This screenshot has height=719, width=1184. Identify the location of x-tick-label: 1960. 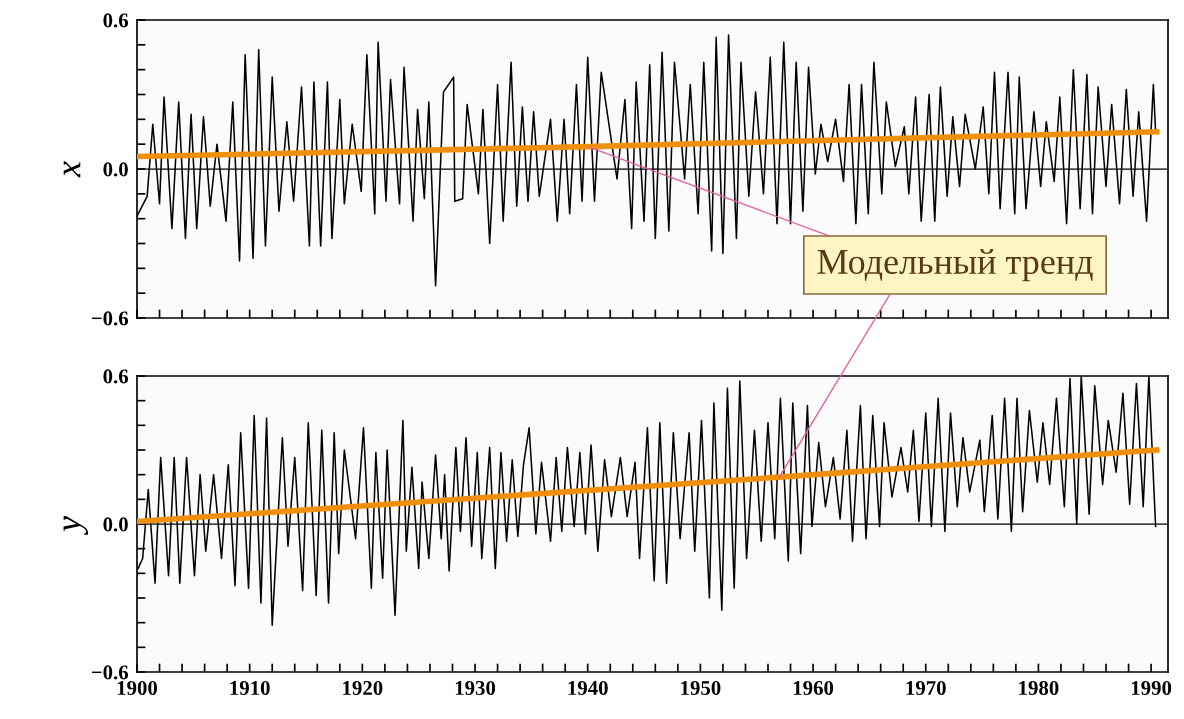
(813, 687).